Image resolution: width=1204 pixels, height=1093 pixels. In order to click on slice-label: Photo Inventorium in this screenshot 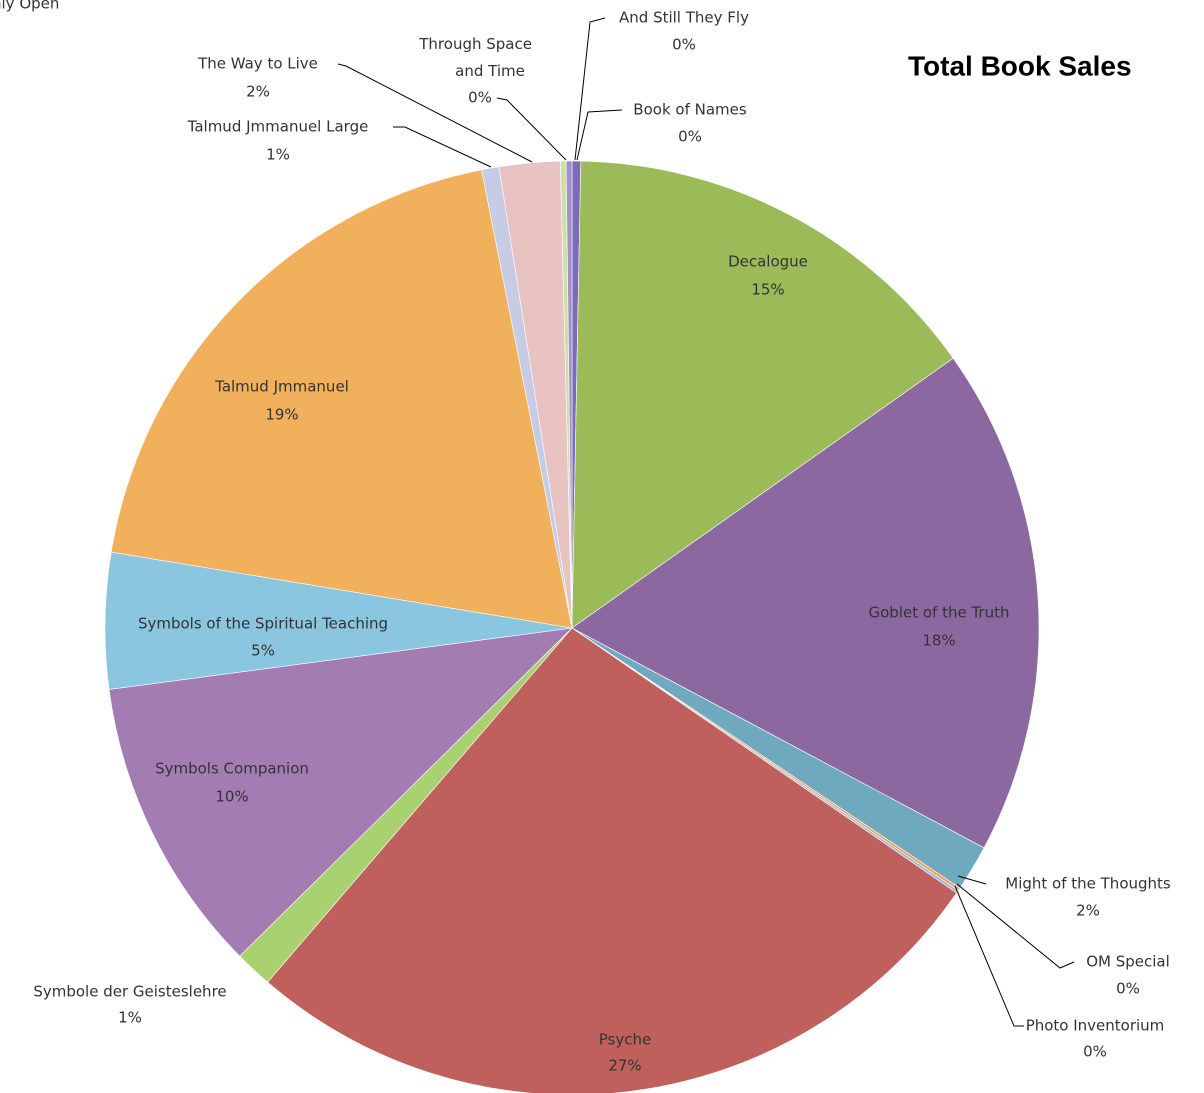, I will do `click(1095, 1026)`.